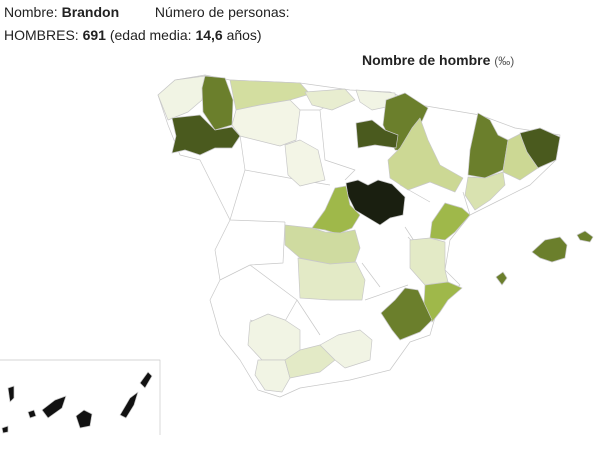 The width and height of the screenshot is (600, 450). What do you see at coordinates (41, 35) in the screenshot?
I see `men-label: HOMBRES:` at bounding box center [41, 35].